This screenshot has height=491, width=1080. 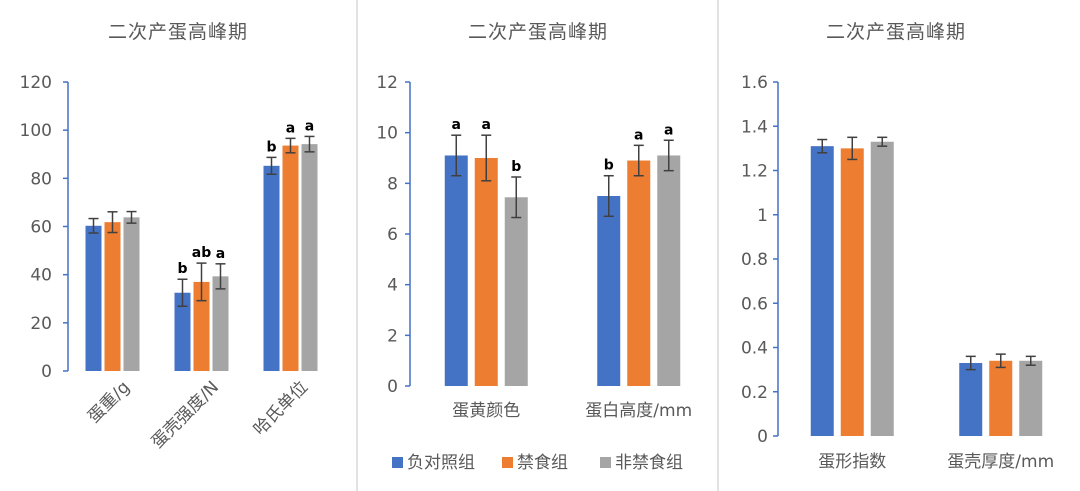 What do you see at coordinates (387, 83) in the screenshot?
I see `y-tick-label: 12` at bounding box center [387, 83].